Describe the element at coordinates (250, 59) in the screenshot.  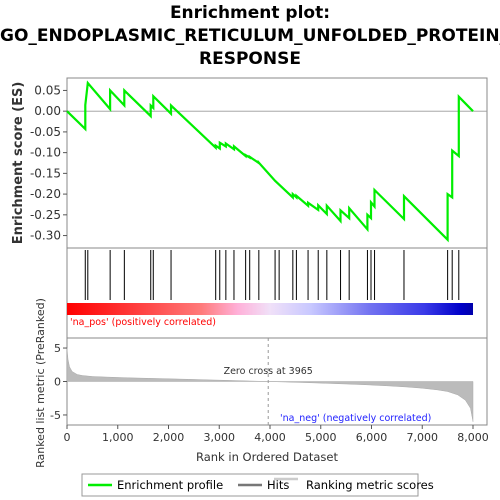
I see `title-line-3: RESPONSE` at that location.